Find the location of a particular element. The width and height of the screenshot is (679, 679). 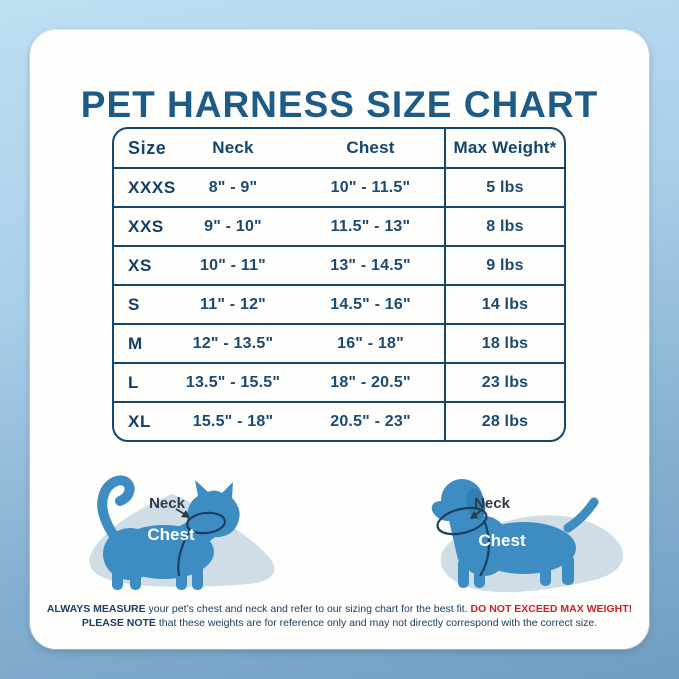

cell-chest: 10" - 11.5" is located at coordinates (370, 187).